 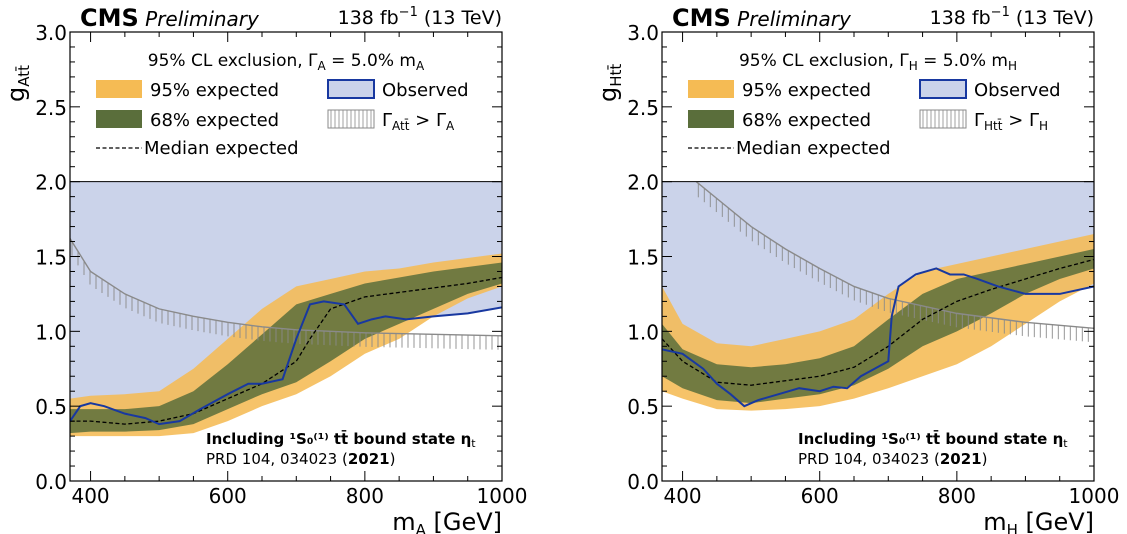 I want to click on legend-title: 95% CL exclusion, ΓA = 5.0% mA, so click(x=286, y=62).